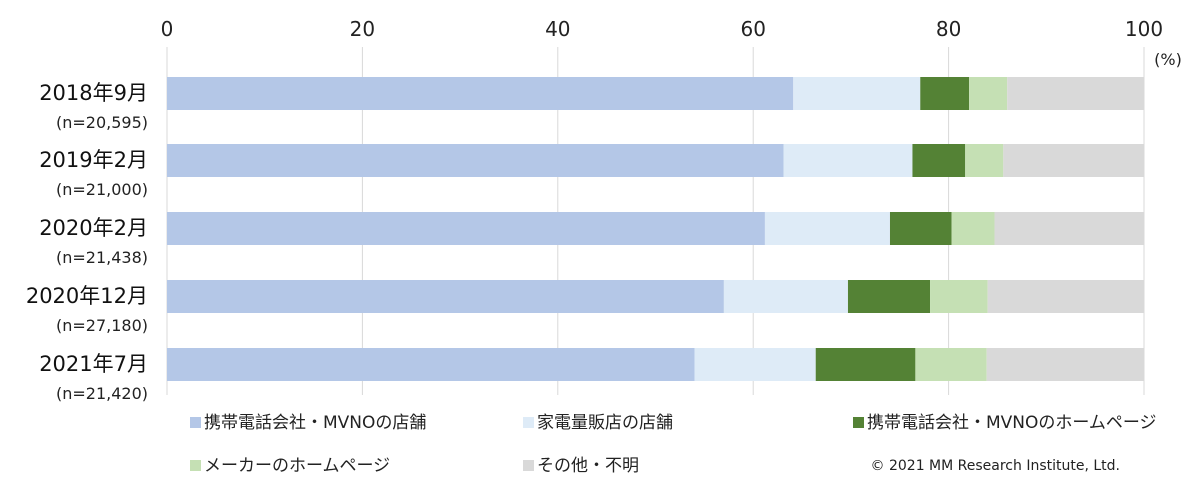 The height and width of the screenshot is (499, 1200). What do you see at coordinates (93, 93) in the screenshot?
I see `category-label: 2018年9月` at bounding box center [93, 93].